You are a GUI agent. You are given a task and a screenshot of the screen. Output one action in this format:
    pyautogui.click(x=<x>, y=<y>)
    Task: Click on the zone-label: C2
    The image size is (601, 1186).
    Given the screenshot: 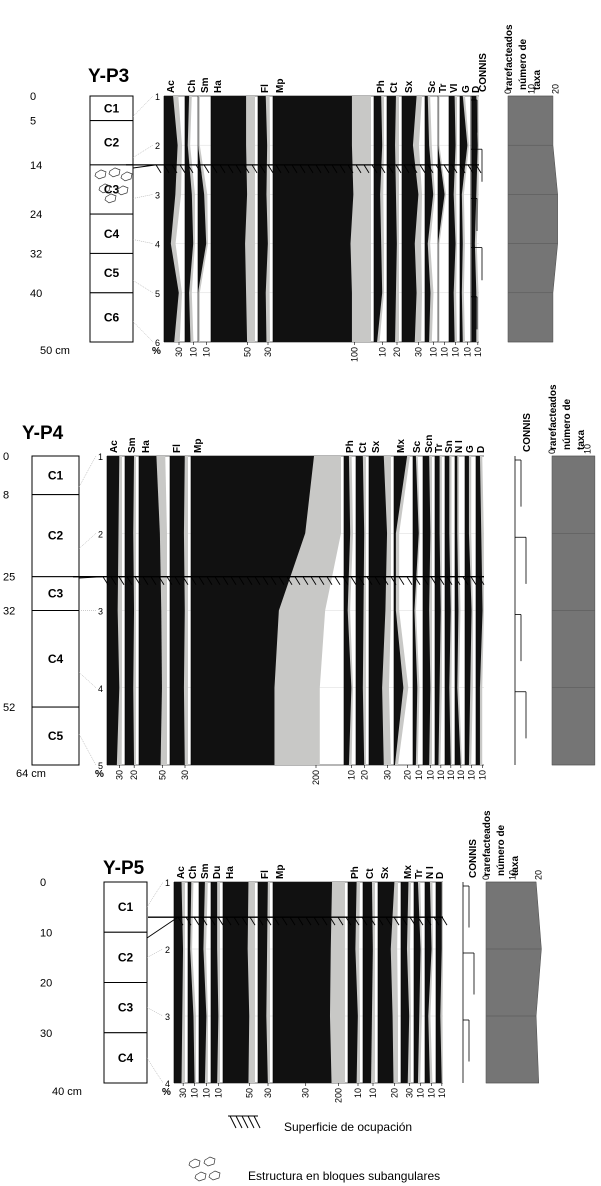 What is the action you would take?
    pyautogui.click(x=112, y=143)
    